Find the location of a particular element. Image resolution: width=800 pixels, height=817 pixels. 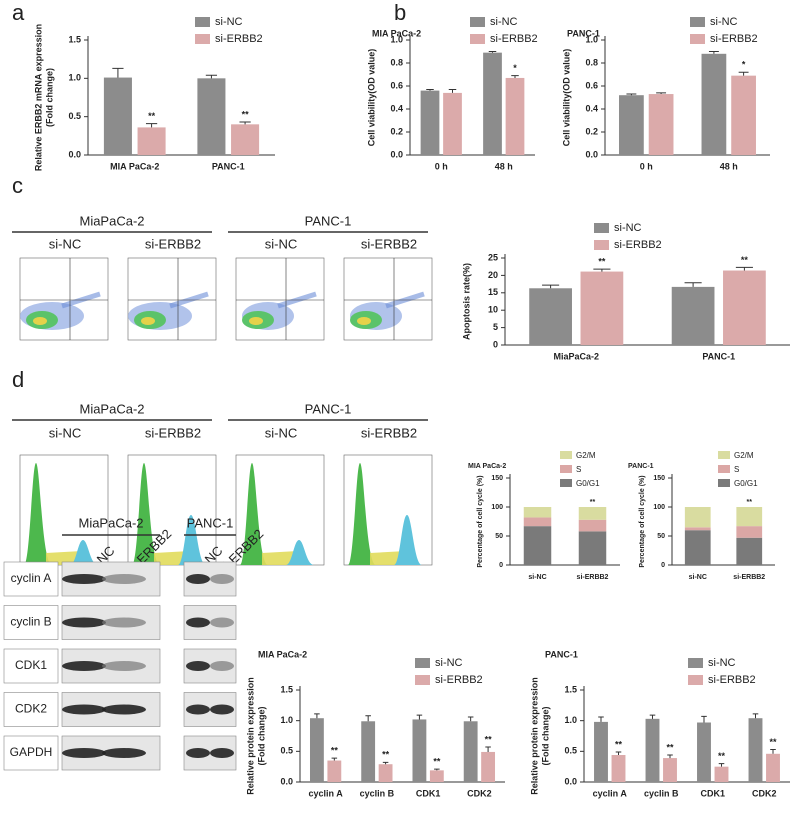

y-tick-label: 0.4 is located at coordinates (591, 108).